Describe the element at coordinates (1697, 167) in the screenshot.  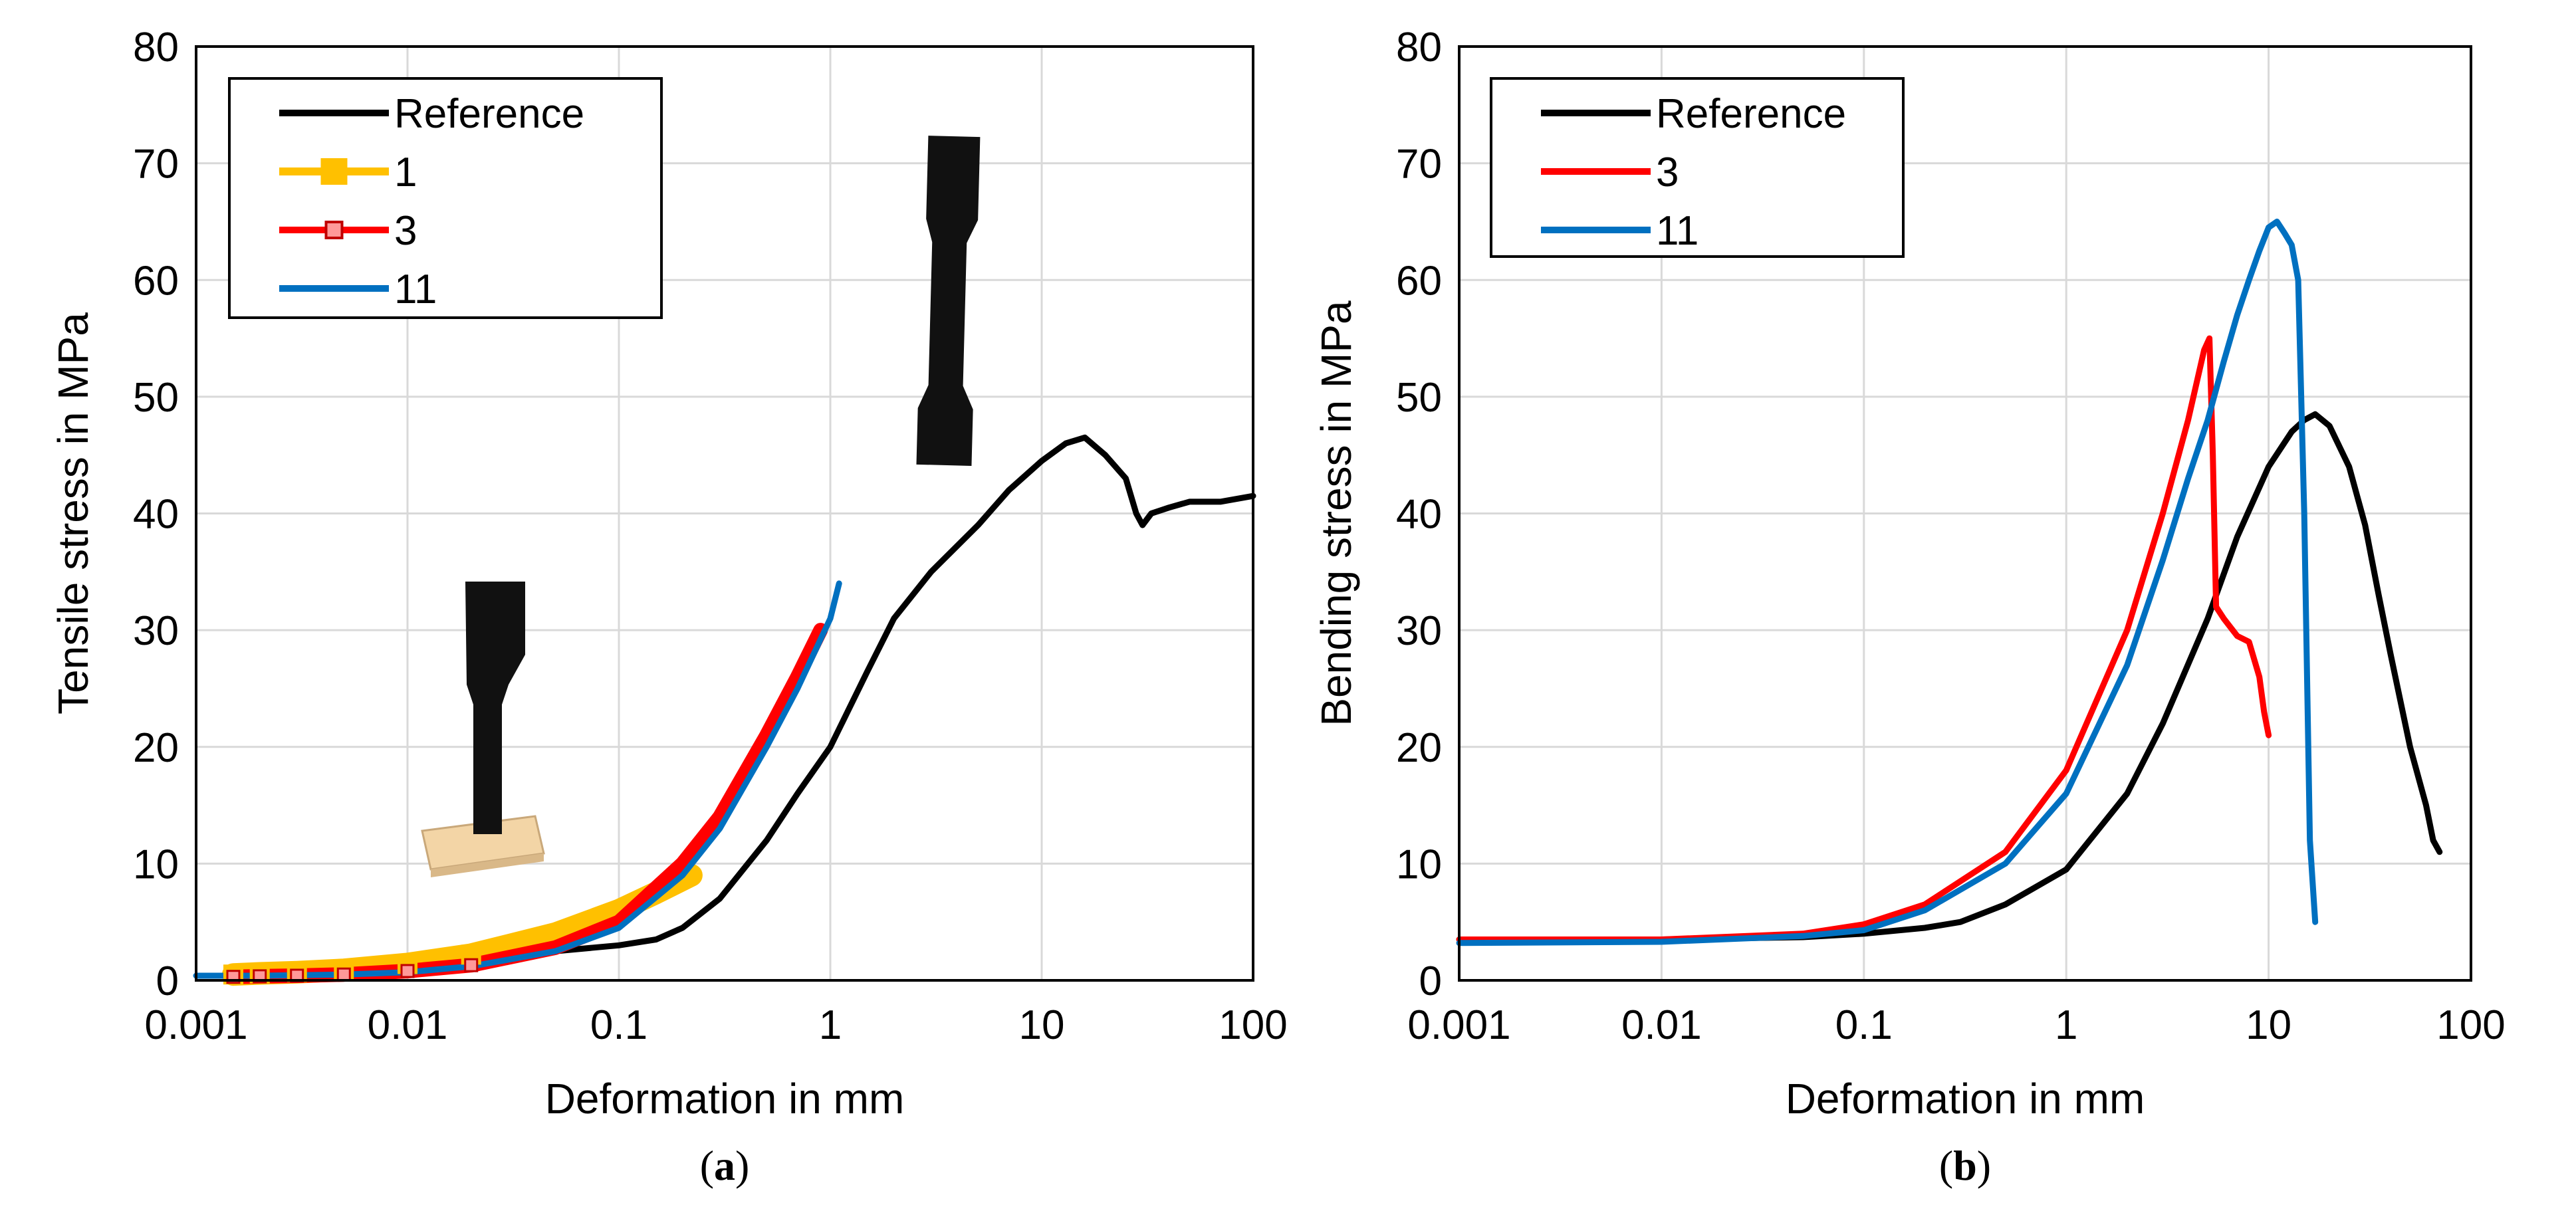
I see `legend-b: Reference 3 11` at that location.